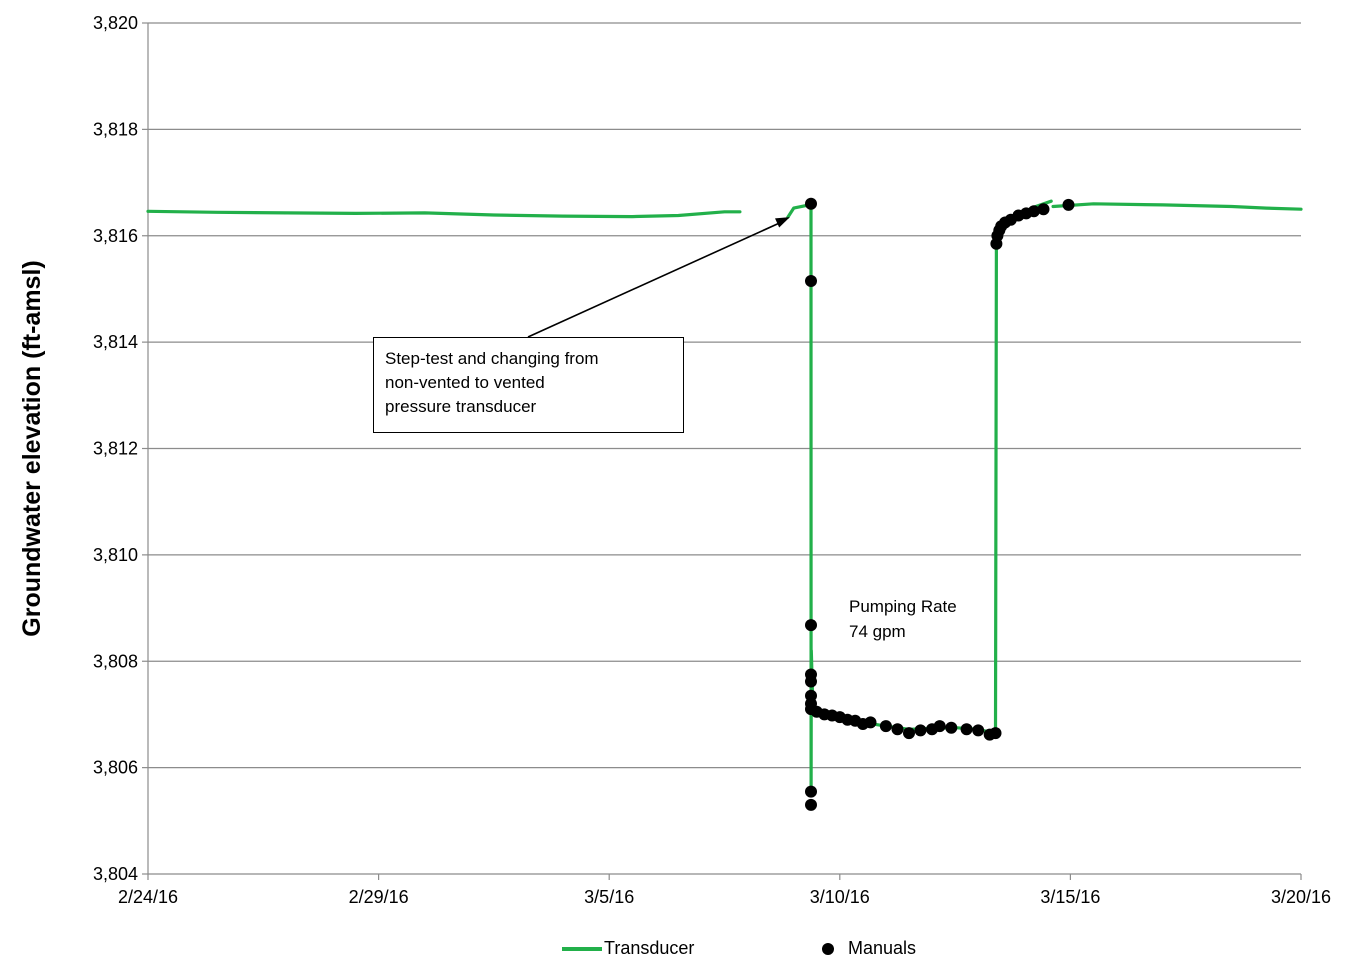 This screenshot has width=1355, height=959. Describe the element at coordinates (903, 619) in the screenshot. I see `annotation-pumping-rate: Pumping Rate 74 gpm` at that location.